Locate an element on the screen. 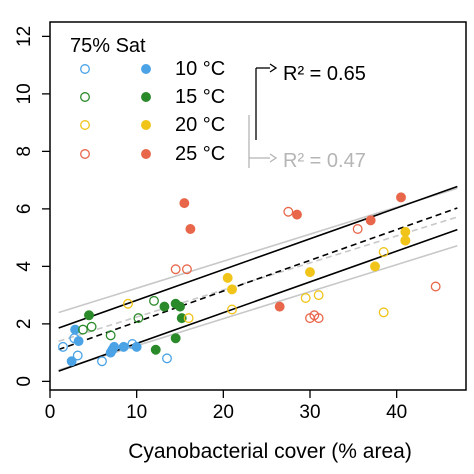 Image resolution: width=474 pixels, height=474 pixels. r2-arrowhead-black is located at coordinates (273, 68).